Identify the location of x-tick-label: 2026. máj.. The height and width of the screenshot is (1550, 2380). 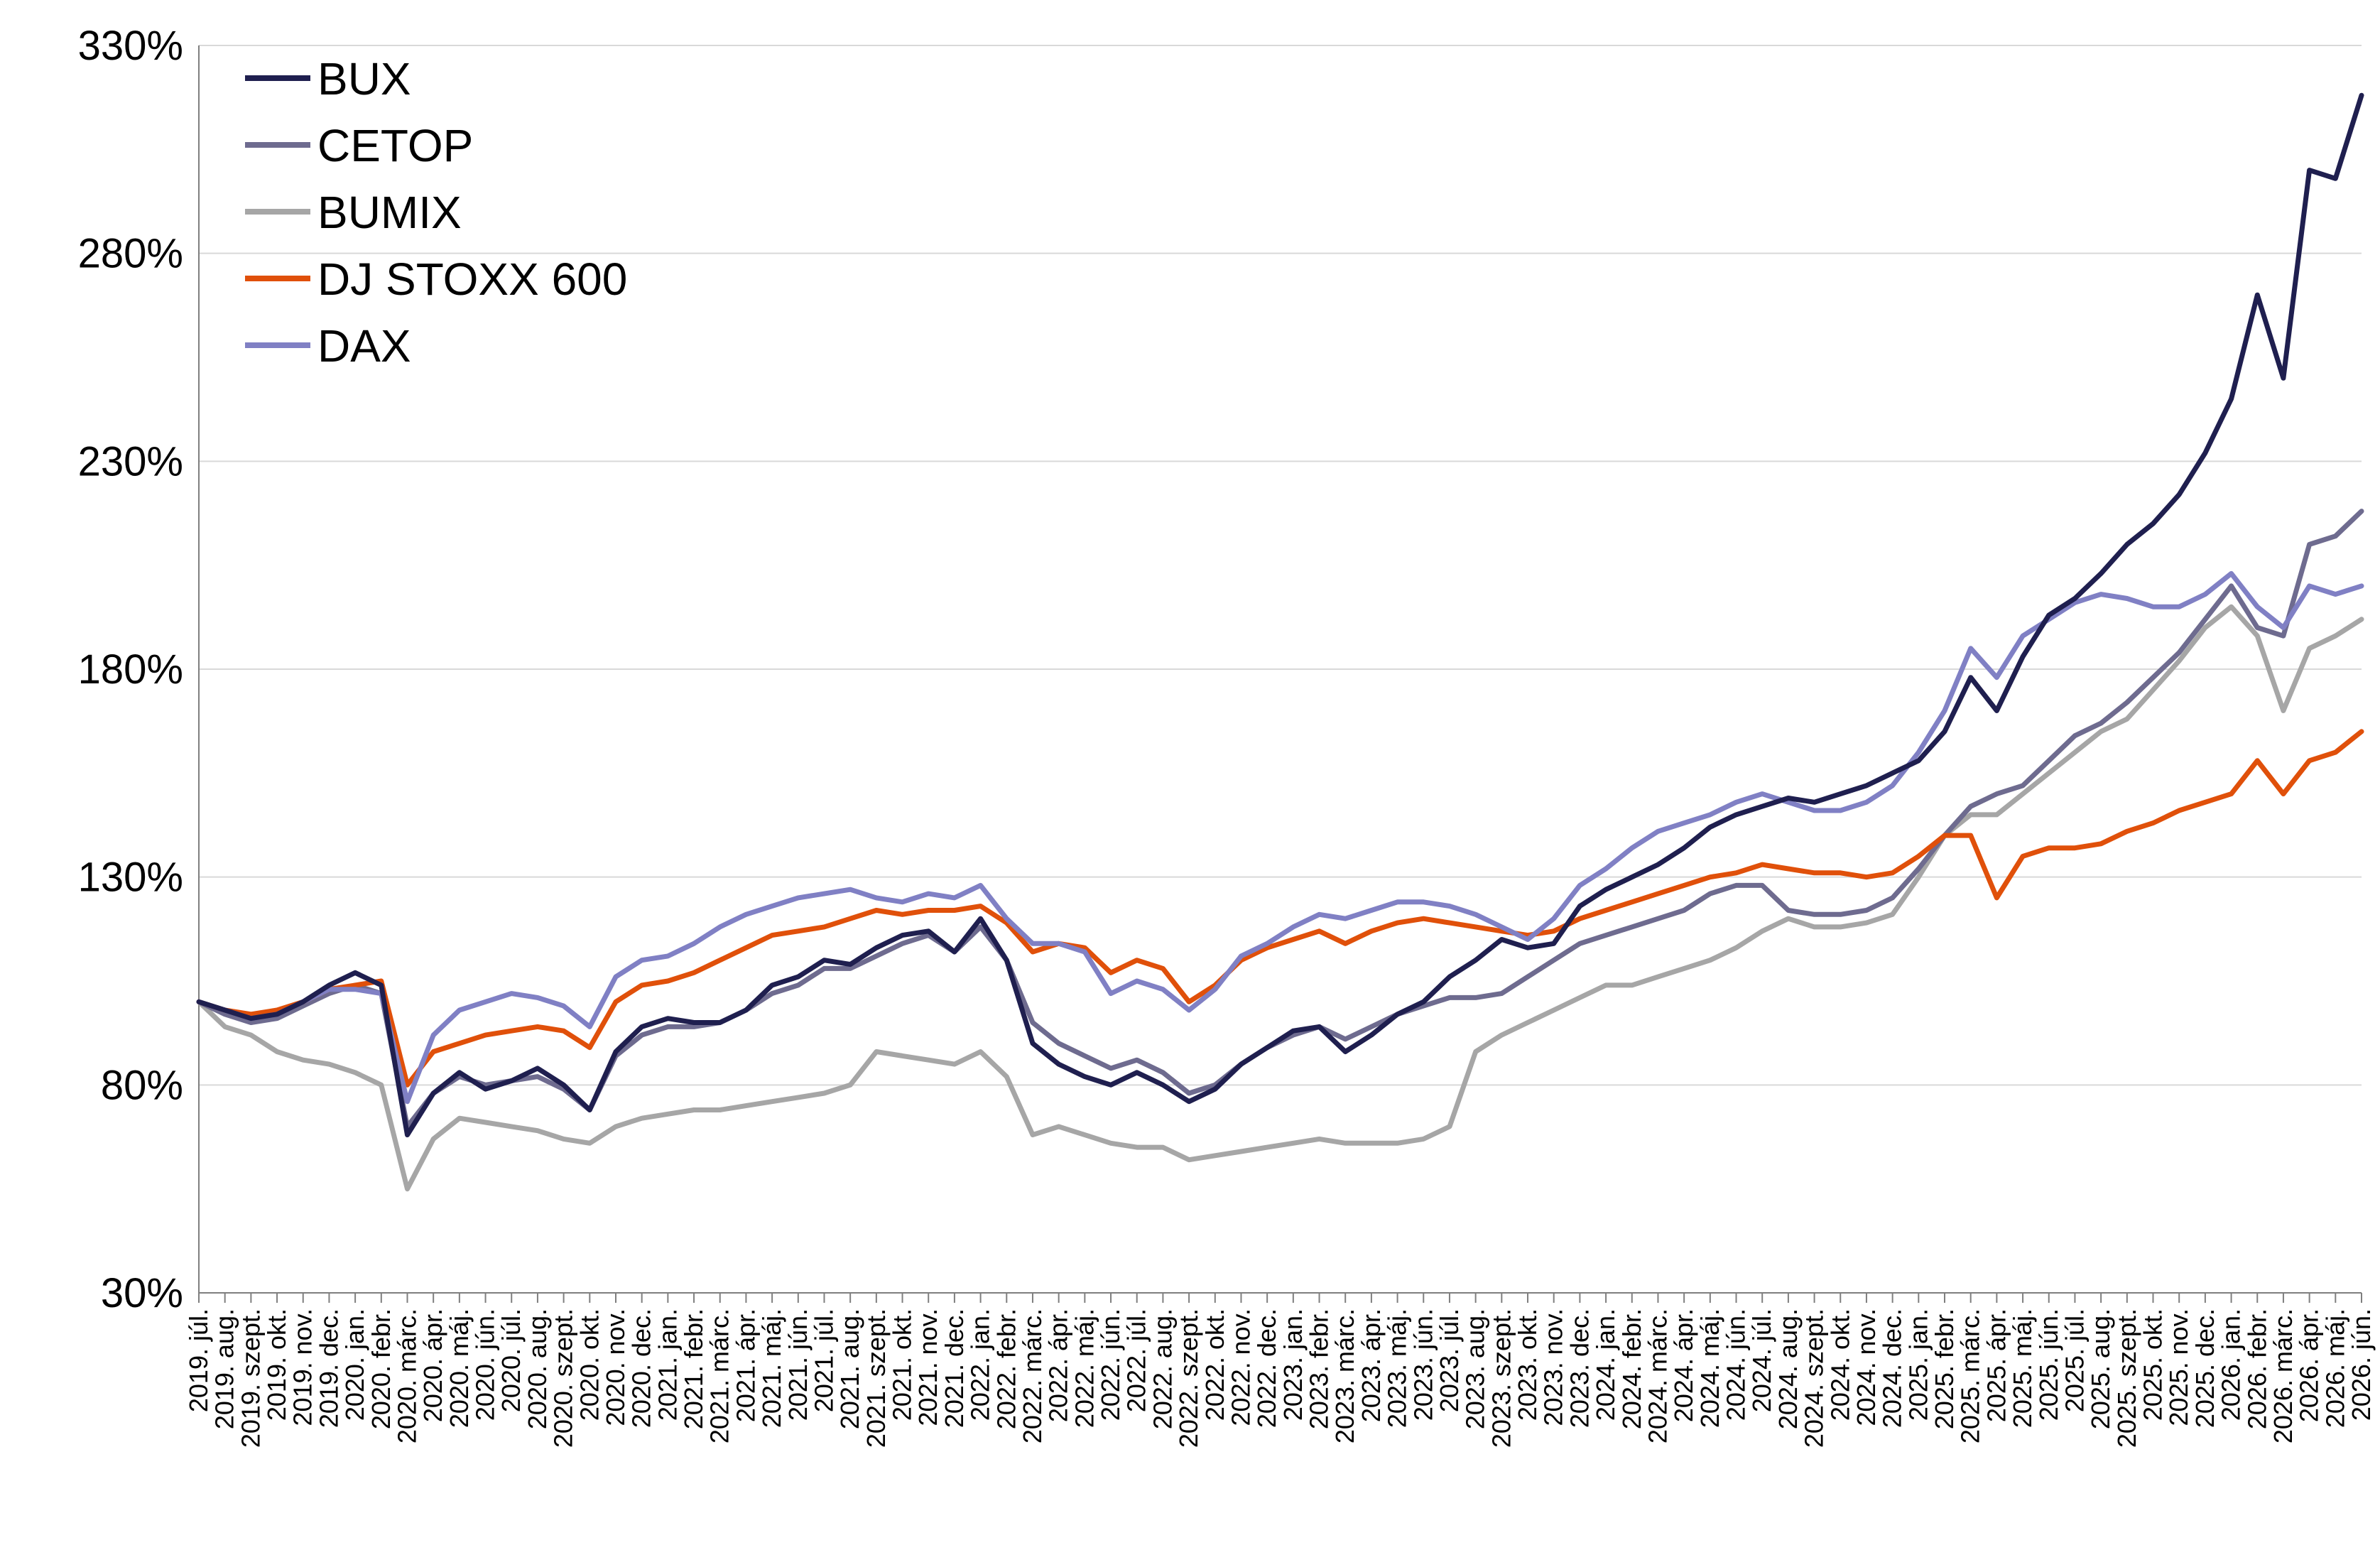
(2334, 1368).